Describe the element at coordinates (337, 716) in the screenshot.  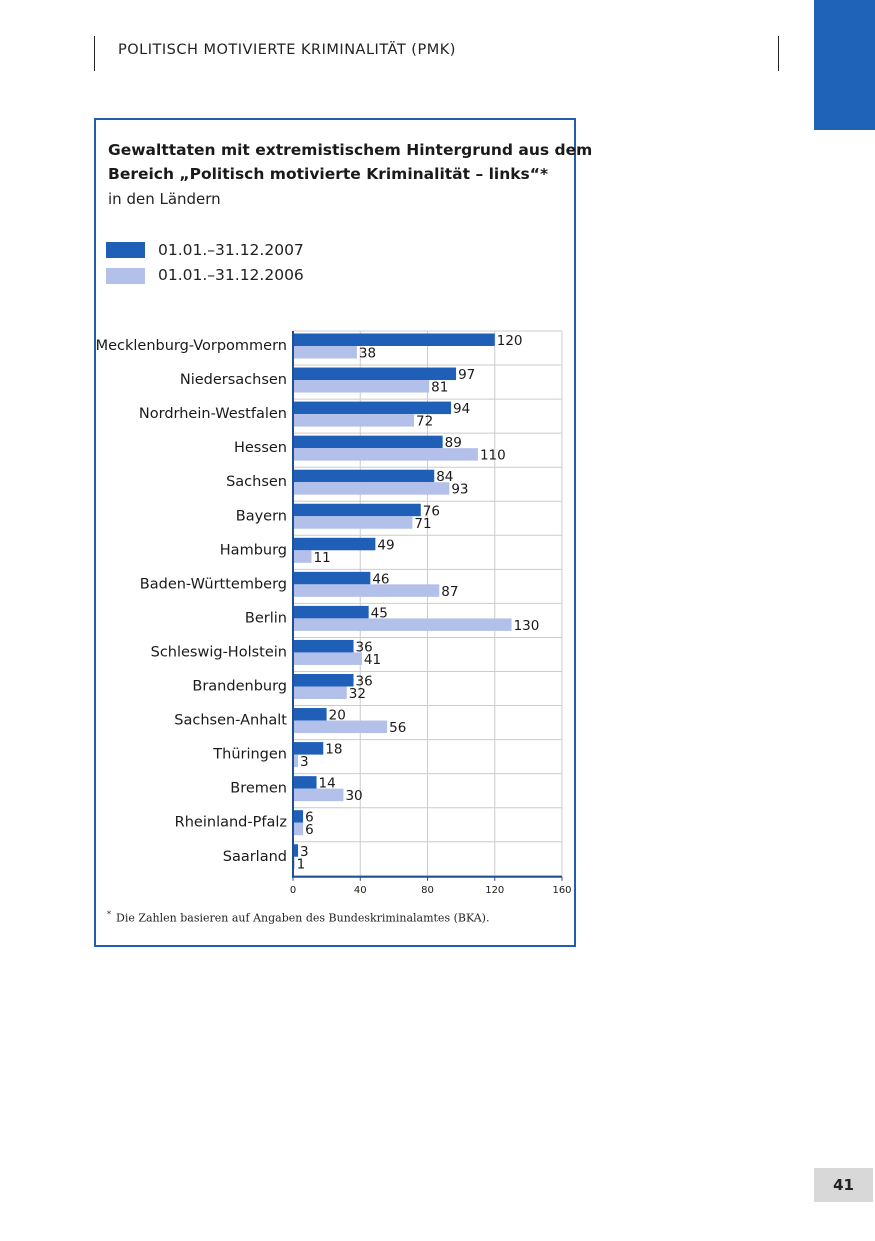
I see `value-label-2007: 20` at that location.